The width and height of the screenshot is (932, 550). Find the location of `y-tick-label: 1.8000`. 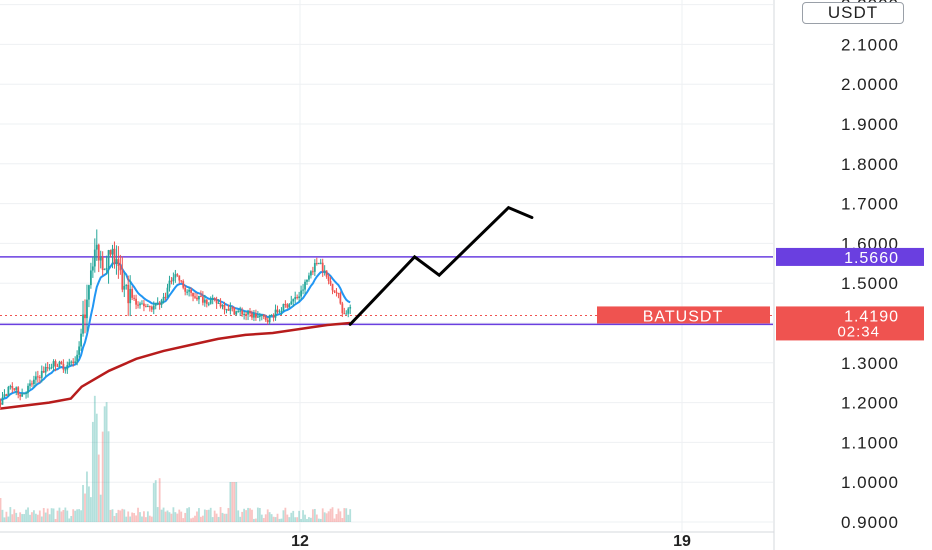

y-tick-label: 1.8000 is located at coordinates (870, 164).